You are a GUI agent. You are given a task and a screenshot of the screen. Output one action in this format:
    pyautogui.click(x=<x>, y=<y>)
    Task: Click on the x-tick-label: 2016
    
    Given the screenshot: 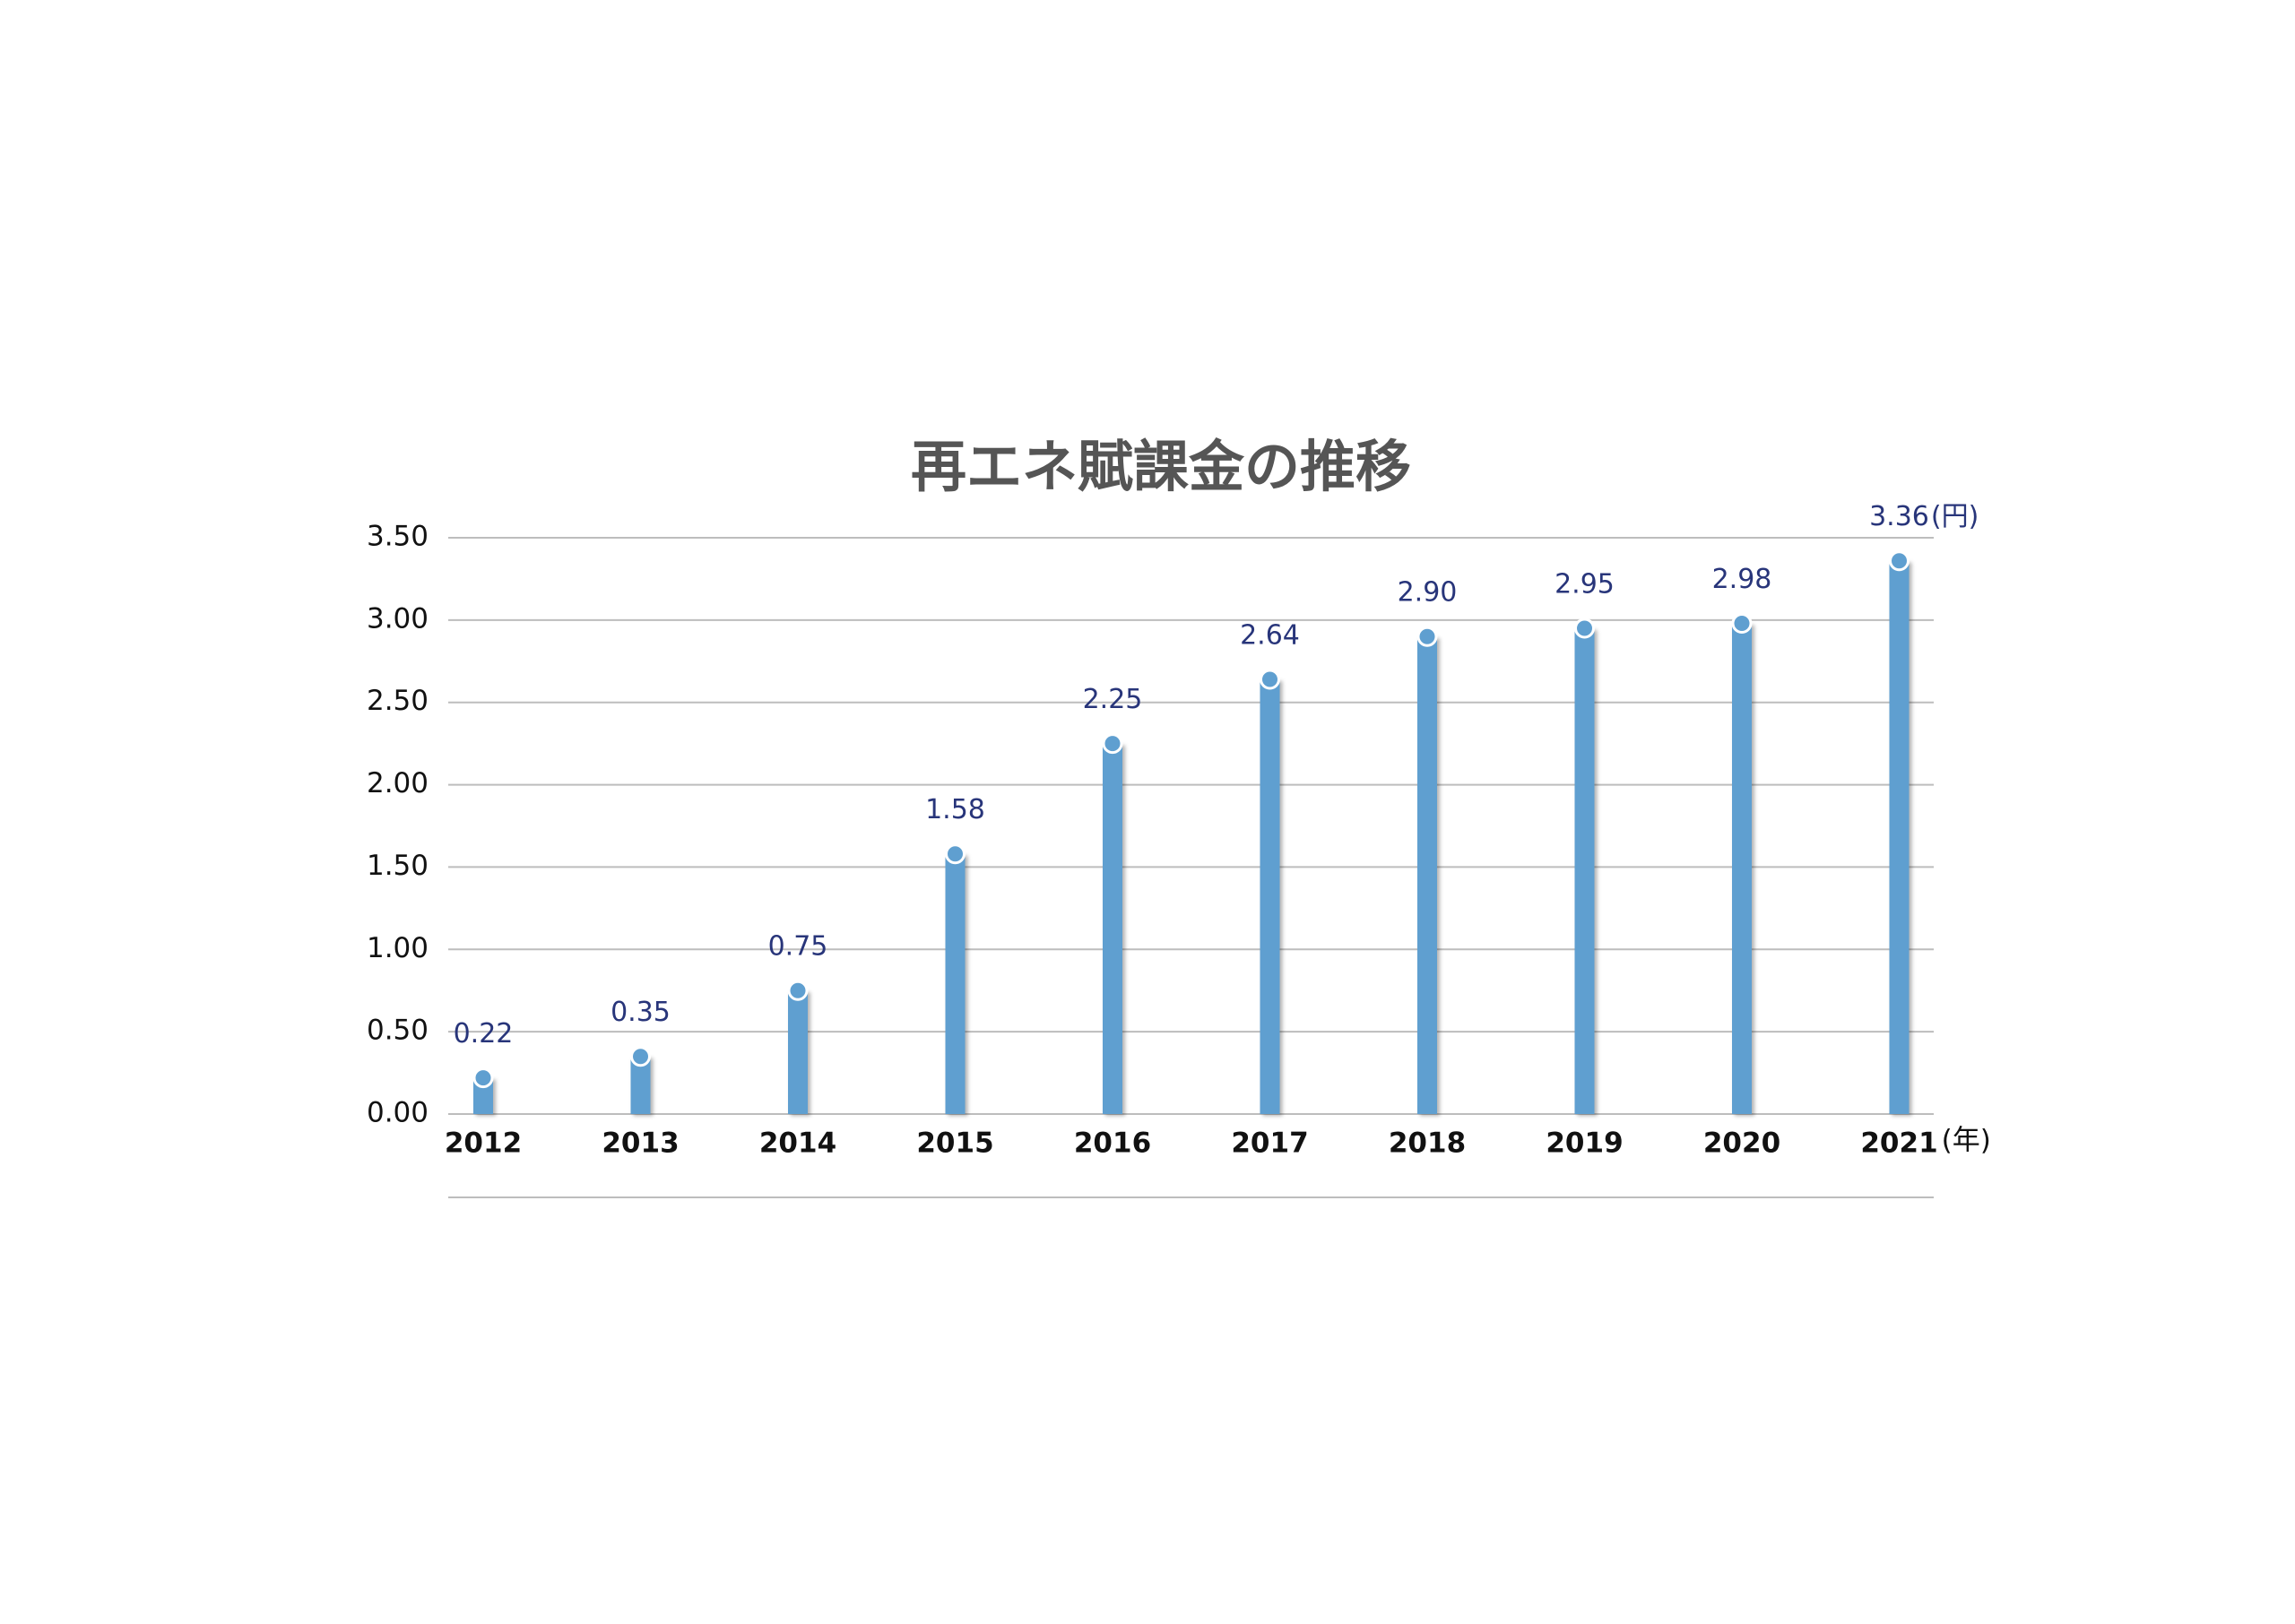 What is the action you would take?
    pyautogui.click(x=1113, y=1143)
    